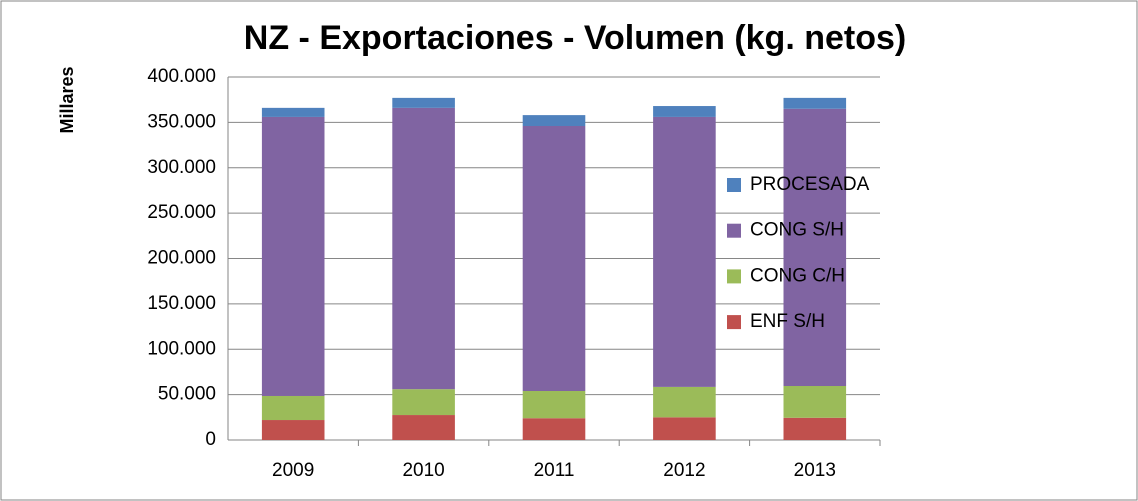 Image resolution: width=1138 pixels, height=501 pixels. I want to click on y-tick-label: 0, so click(210, 439).